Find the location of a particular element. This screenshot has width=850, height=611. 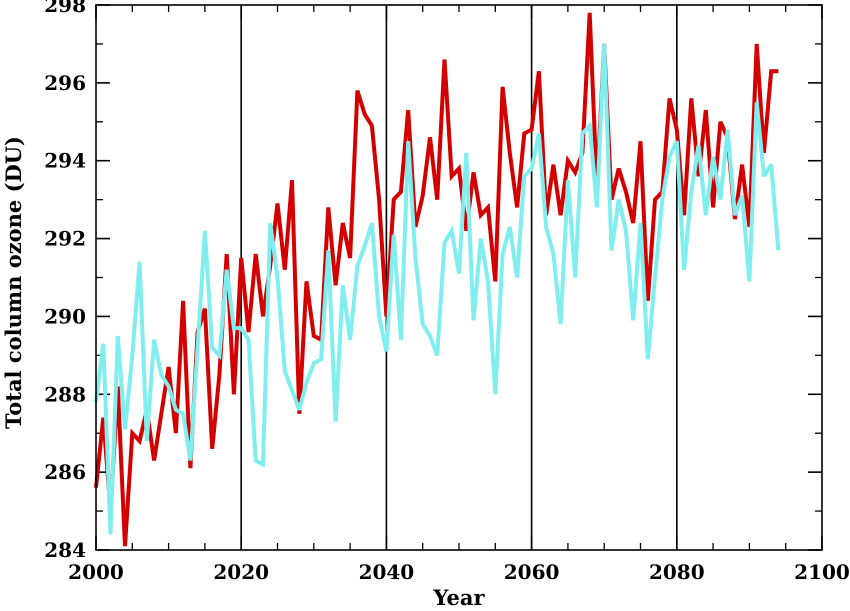

y-tick-label: 292 is located at coordinates (65, 239).